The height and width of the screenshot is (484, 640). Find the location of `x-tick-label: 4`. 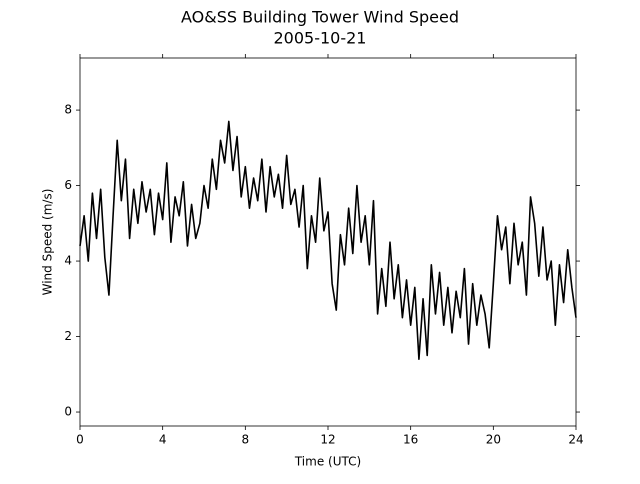

x-tick-label: 4 is located at coordinates (163, 440).